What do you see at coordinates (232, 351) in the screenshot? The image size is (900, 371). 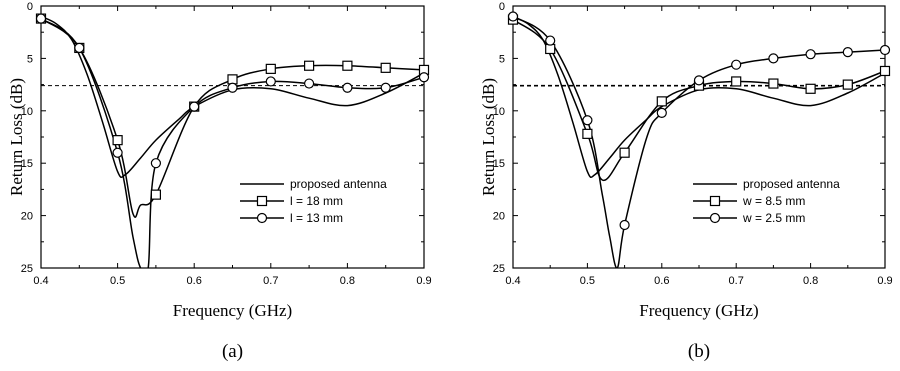 I see `panel-caption: (a)` at bounding box center [232, 351].